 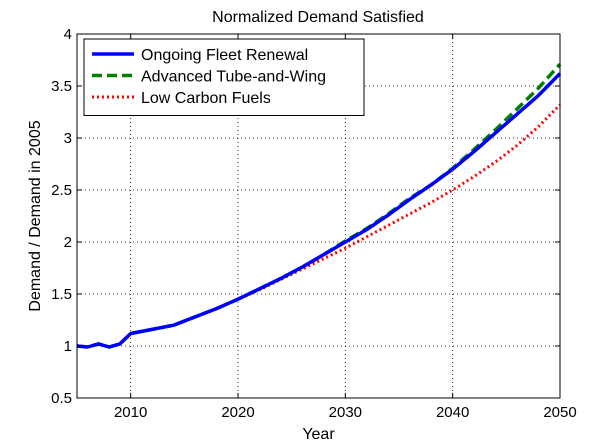 What do you see at coordinates (68, 138) in the screenshot?
I see `y-tick-label: 3` at bounding box center [68, 138].